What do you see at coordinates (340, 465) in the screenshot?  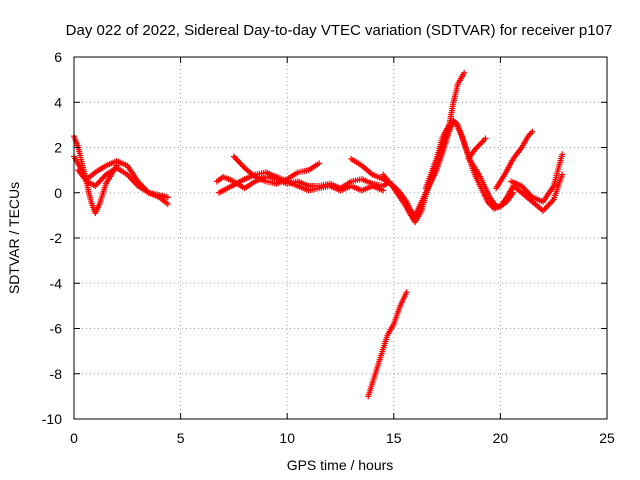 I see `x-axis-label: GPS time / hours` at bounding box center [340, 465].